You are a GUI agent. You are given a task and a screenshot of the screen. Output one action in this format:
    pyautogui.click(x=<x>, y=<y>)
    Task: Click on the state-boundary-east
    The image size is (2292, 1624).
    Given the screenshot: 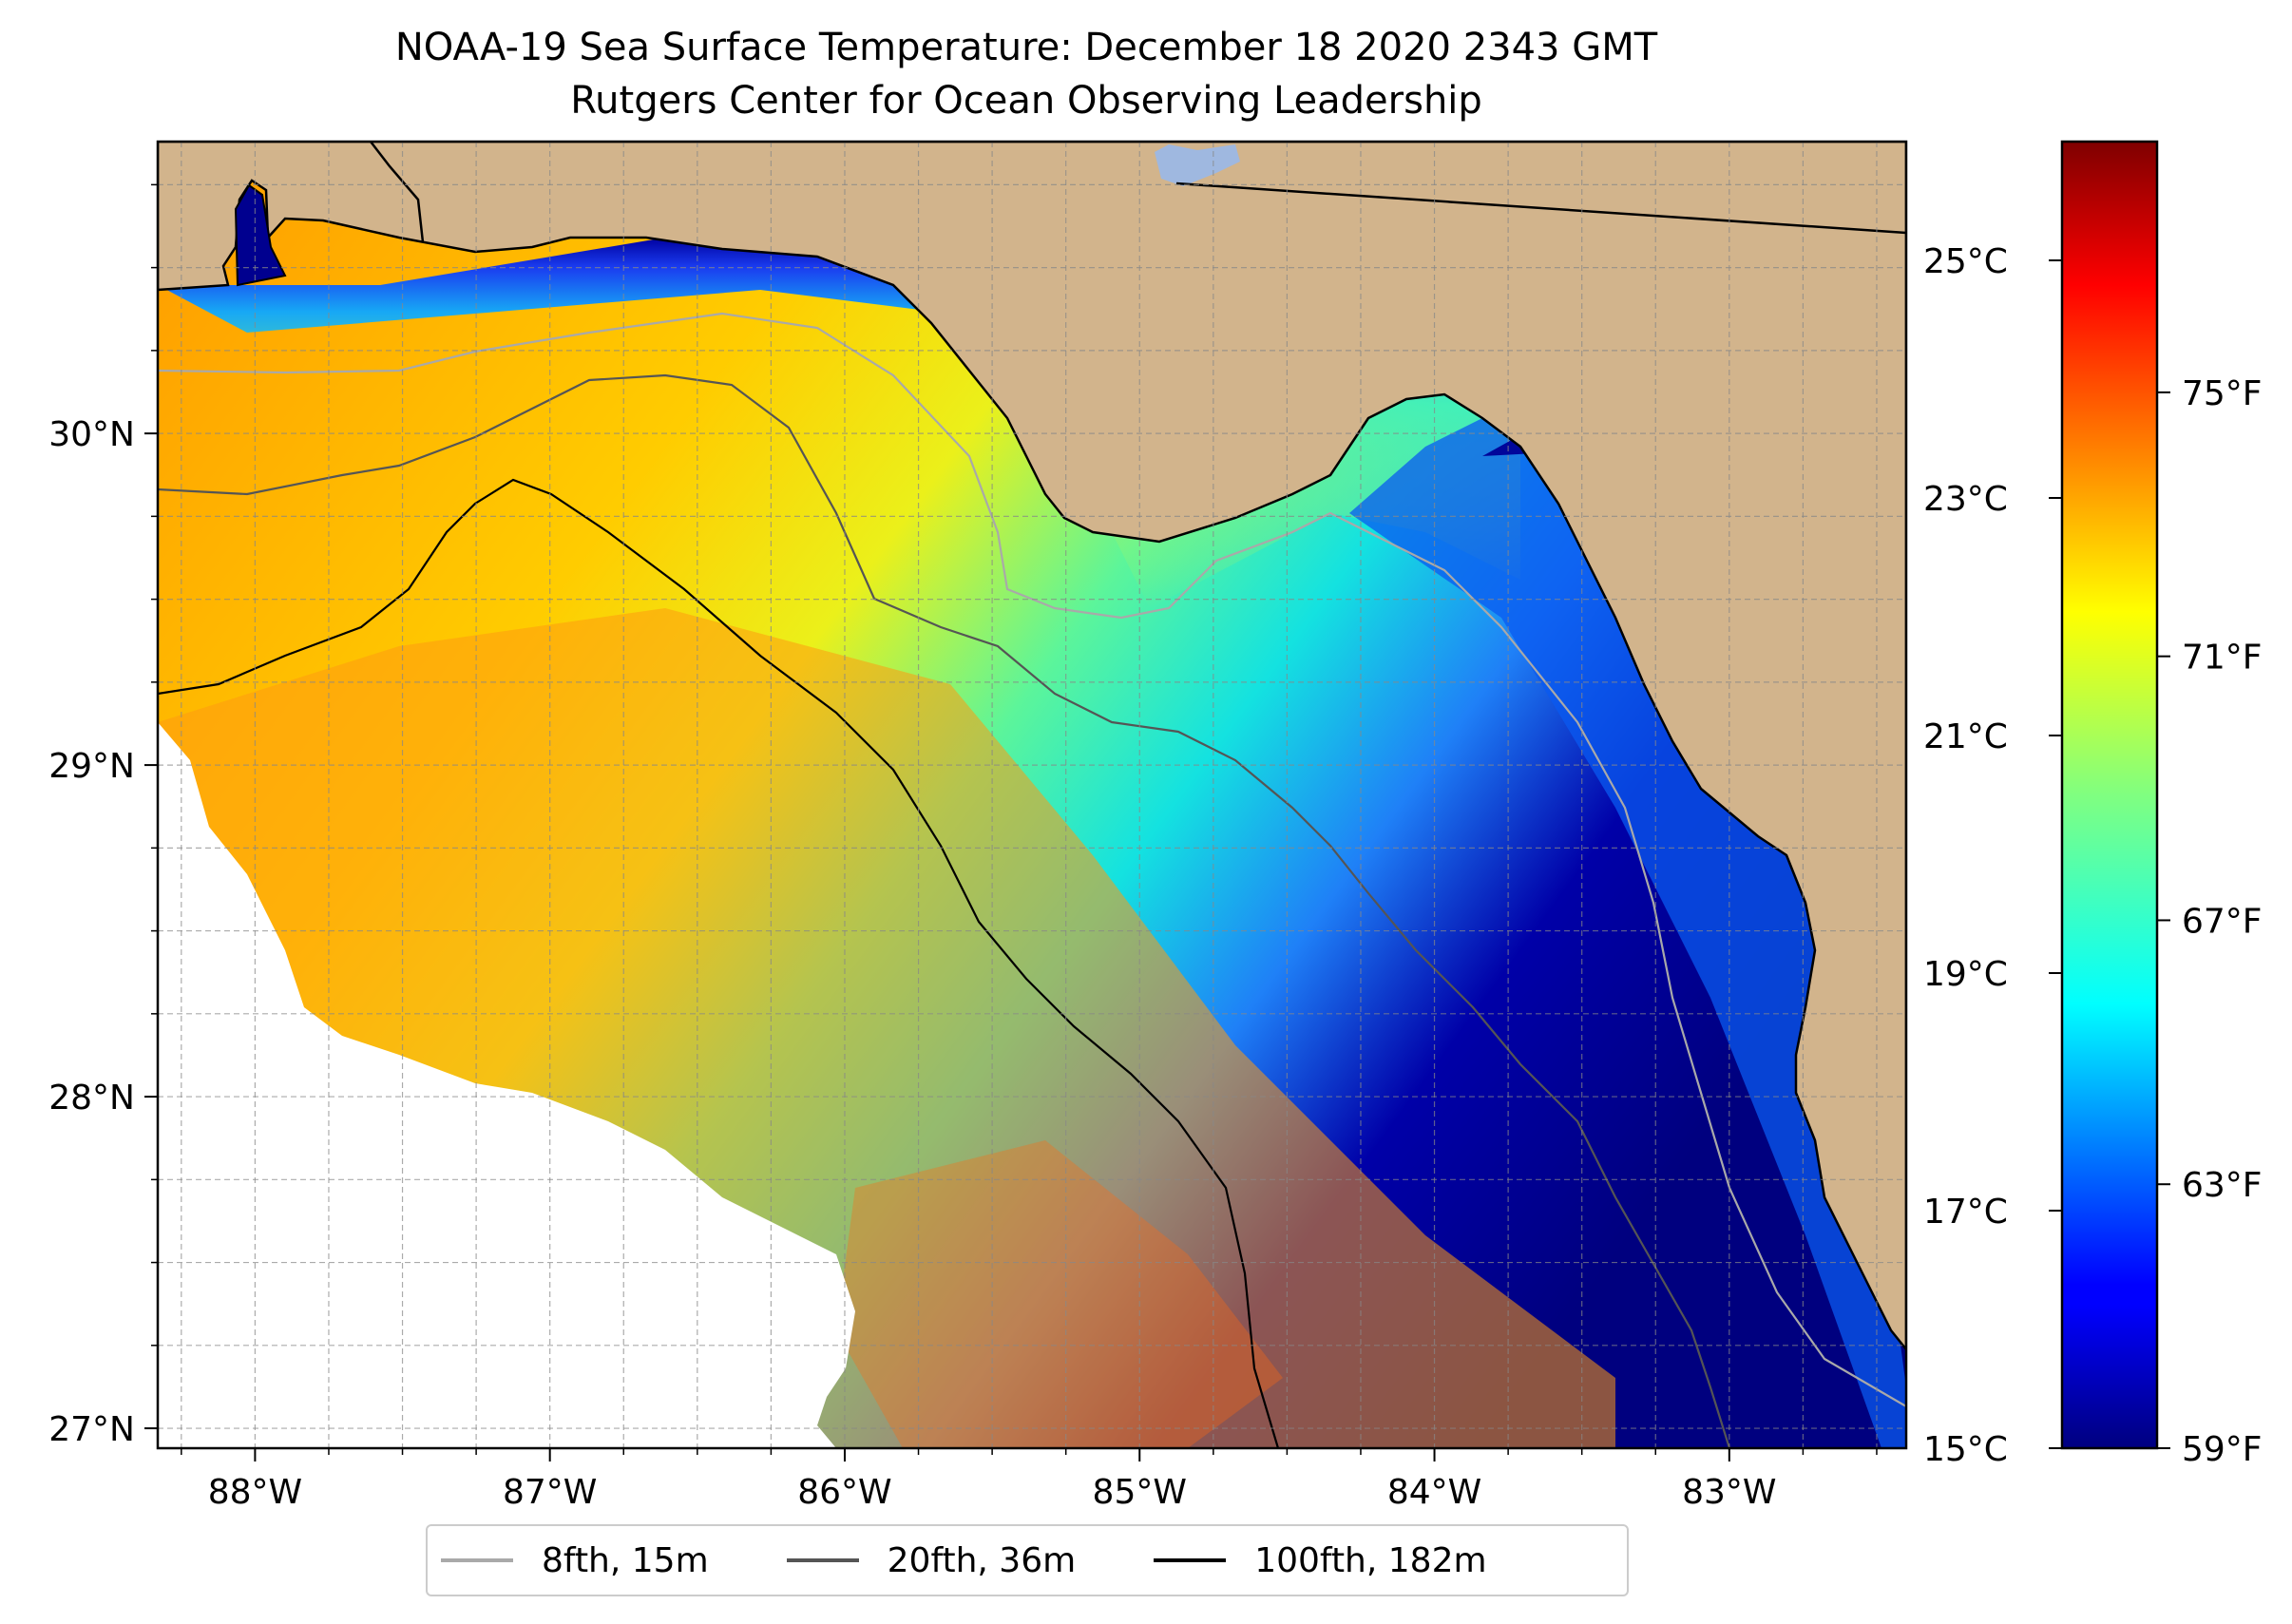 What is the action you would take?
    pyautogui.click(x=1540, y=208)
    